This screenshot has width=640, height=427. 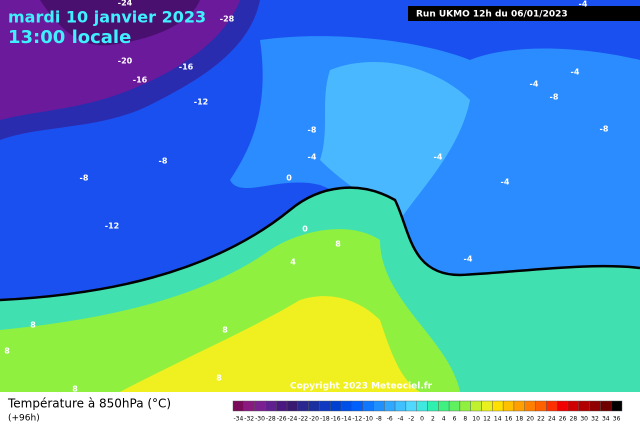 I want to click on colorbar-label: -16, so click(x=336, y=419).